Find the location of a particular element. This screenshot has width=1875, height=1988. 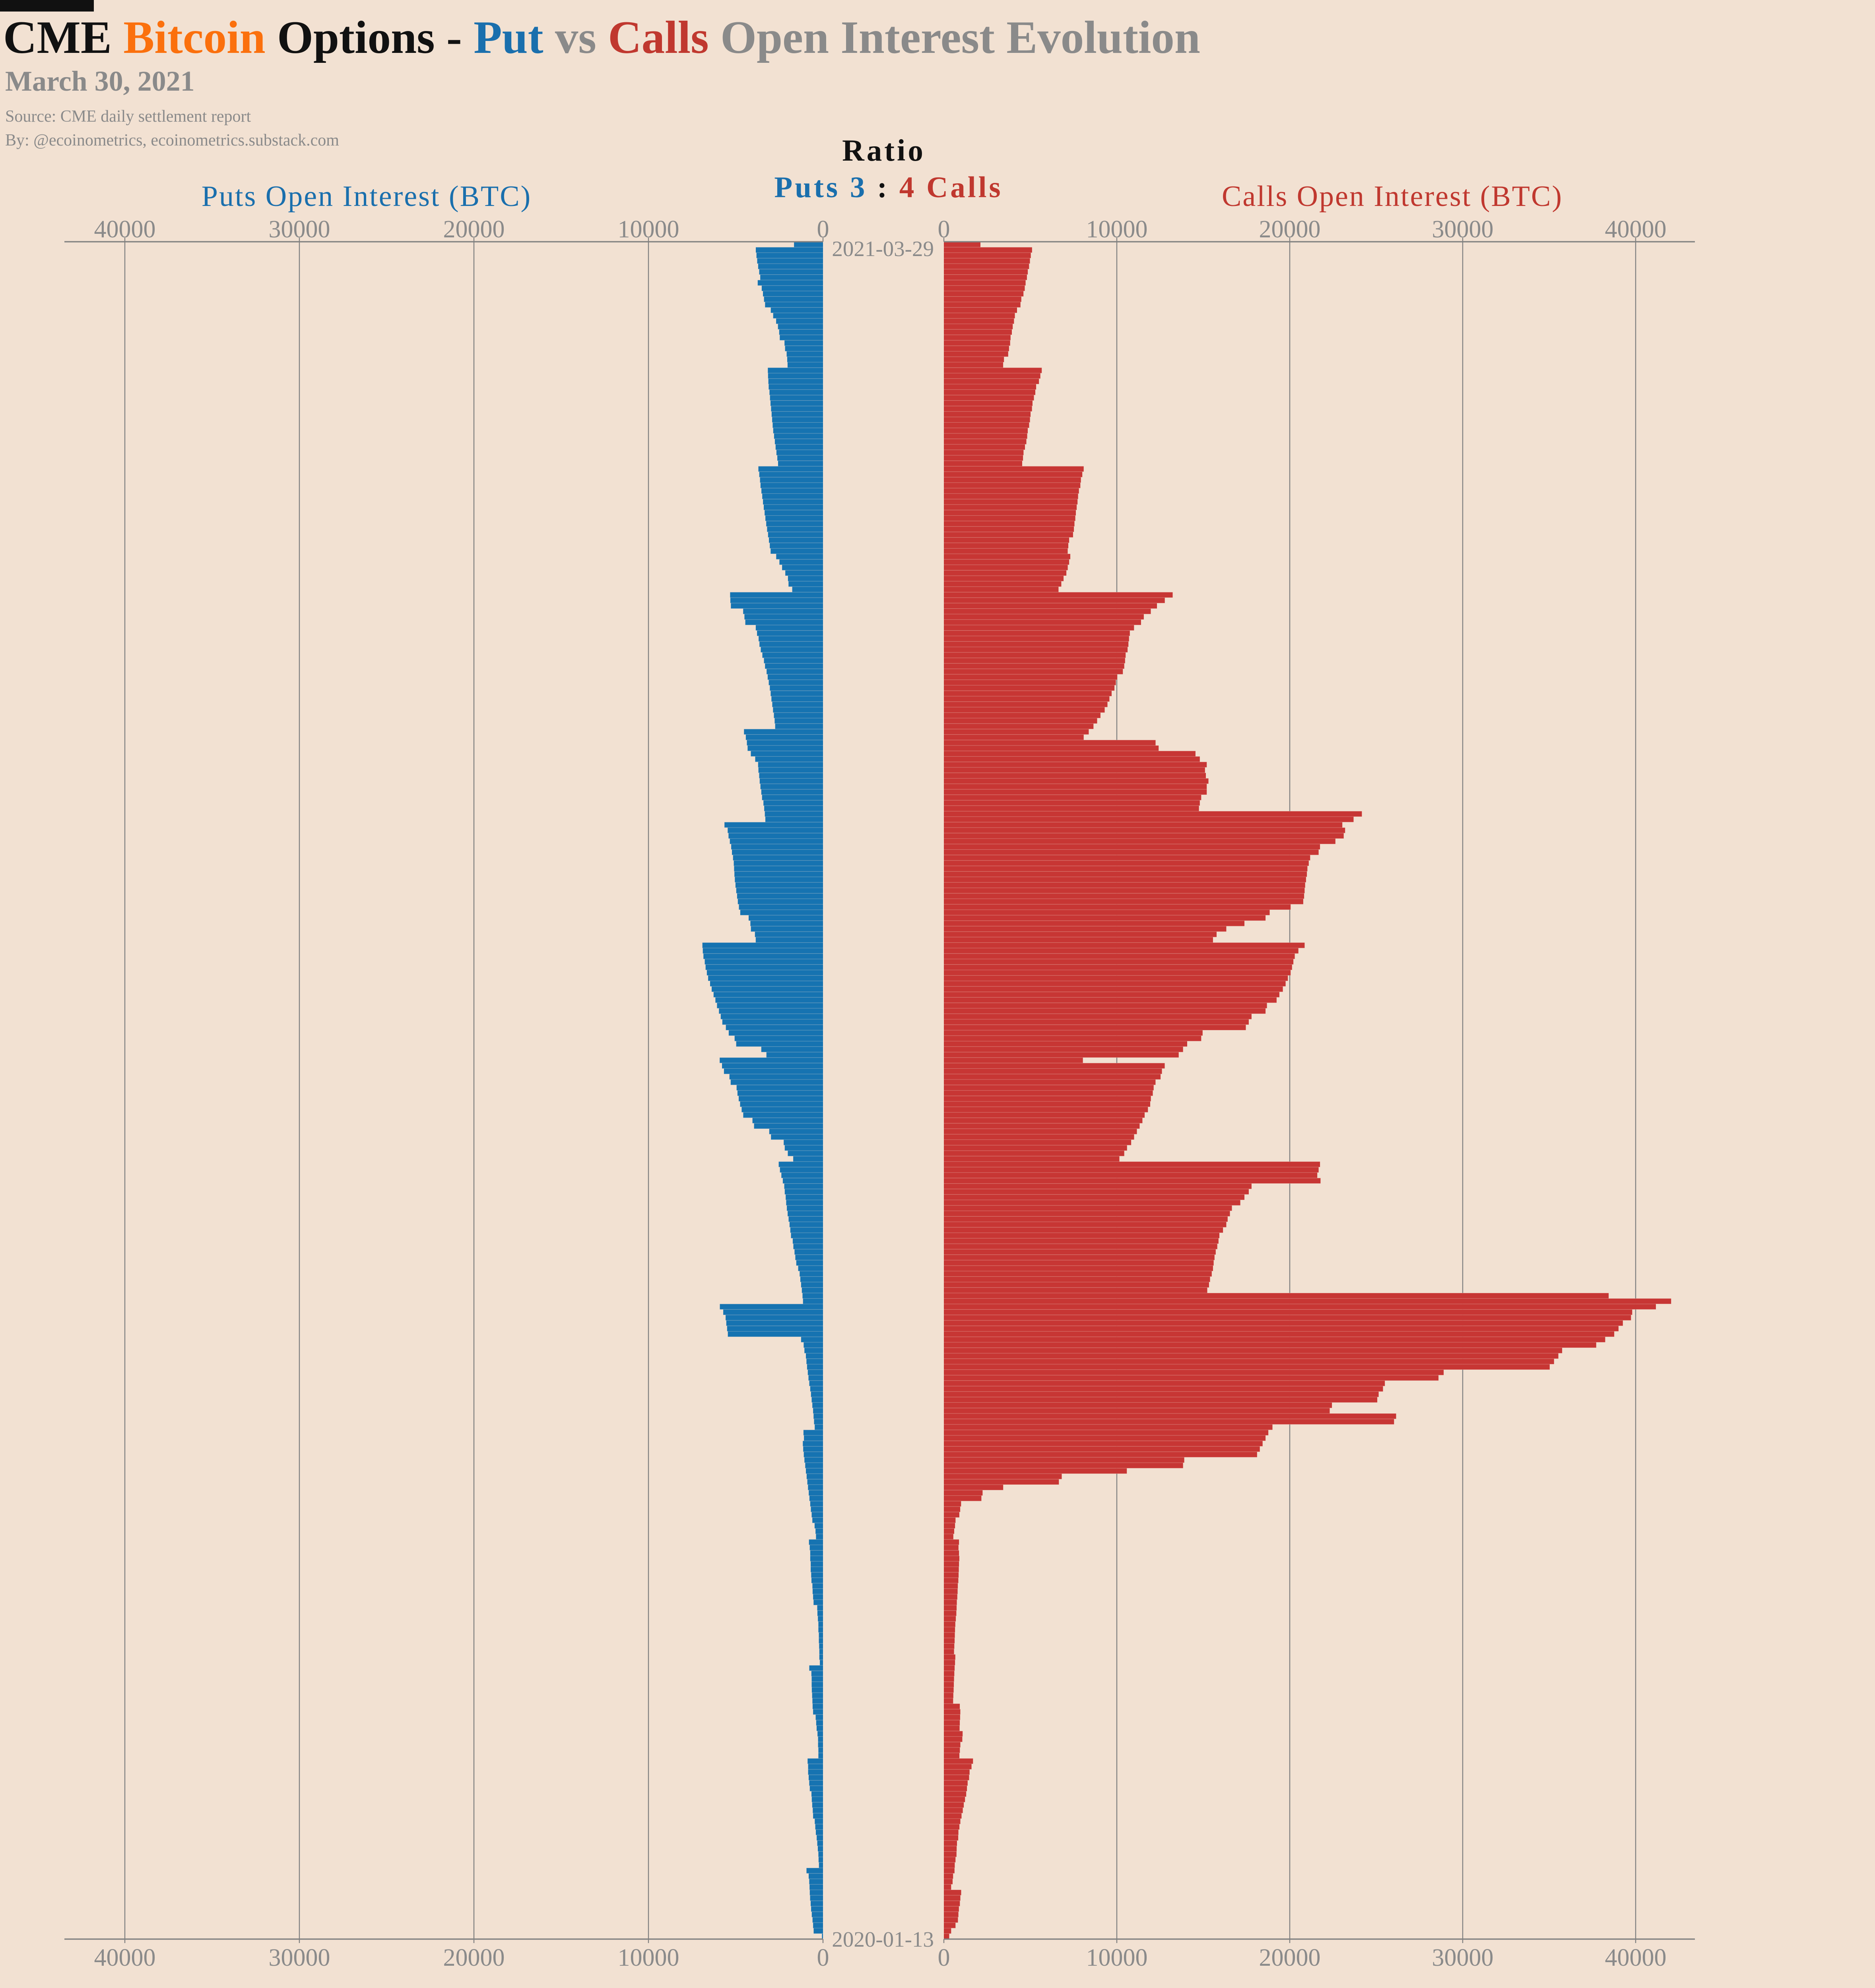

svg-text: March 30, 2021 is located at coordinates (100, 81).